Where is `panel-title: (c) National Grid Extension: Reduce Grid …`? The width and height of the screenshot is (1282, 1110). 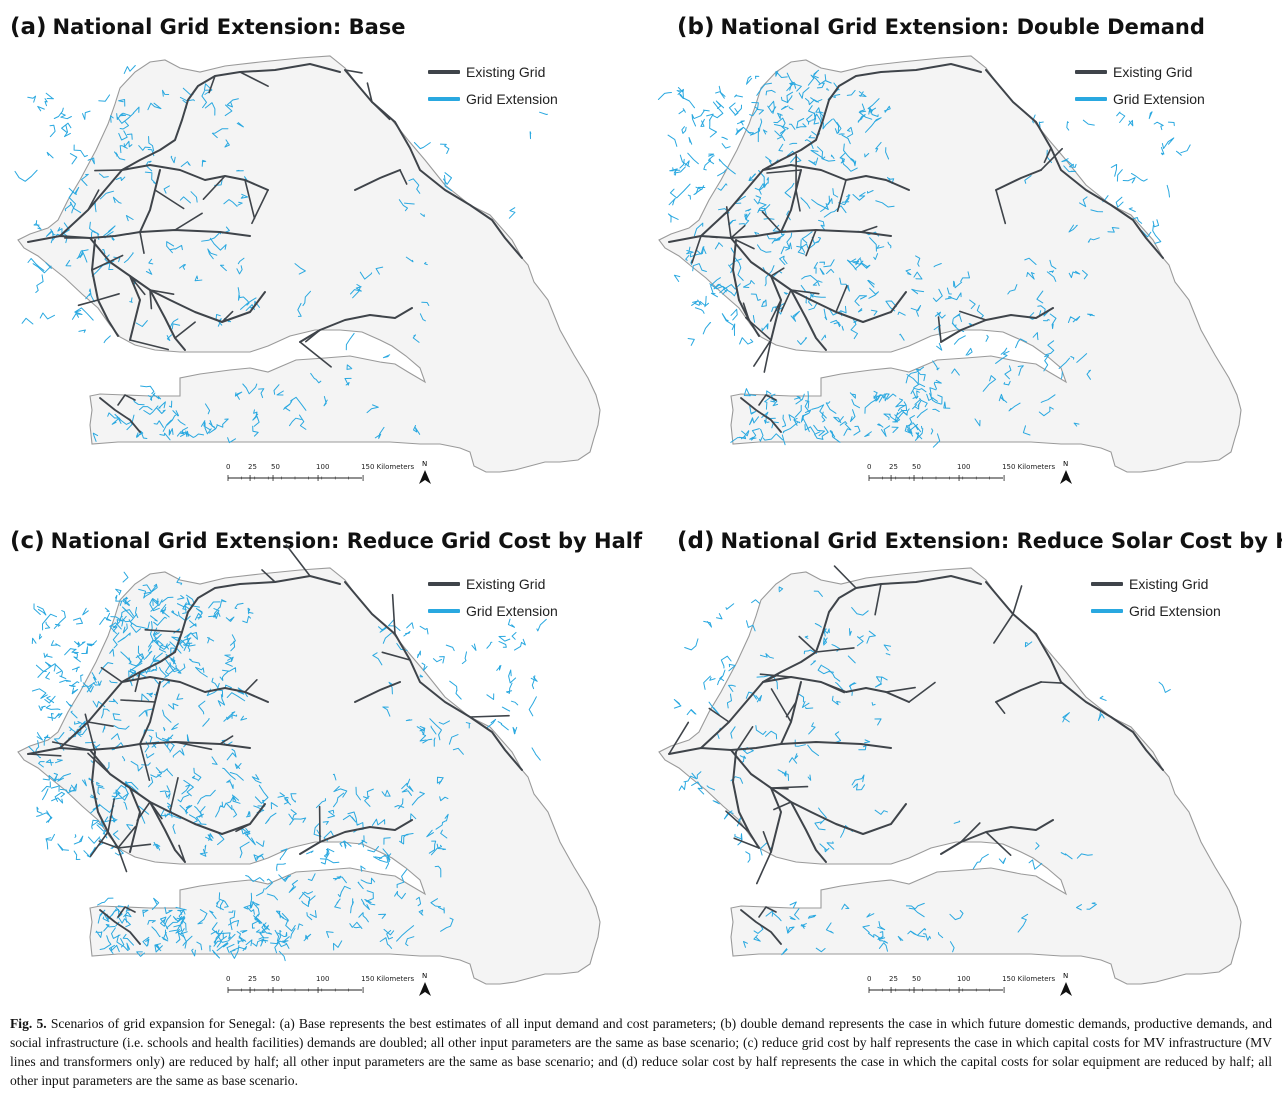
panel-title: (c) National Grid Extension: Reduce Grid … is located at coordinates (326, 541).